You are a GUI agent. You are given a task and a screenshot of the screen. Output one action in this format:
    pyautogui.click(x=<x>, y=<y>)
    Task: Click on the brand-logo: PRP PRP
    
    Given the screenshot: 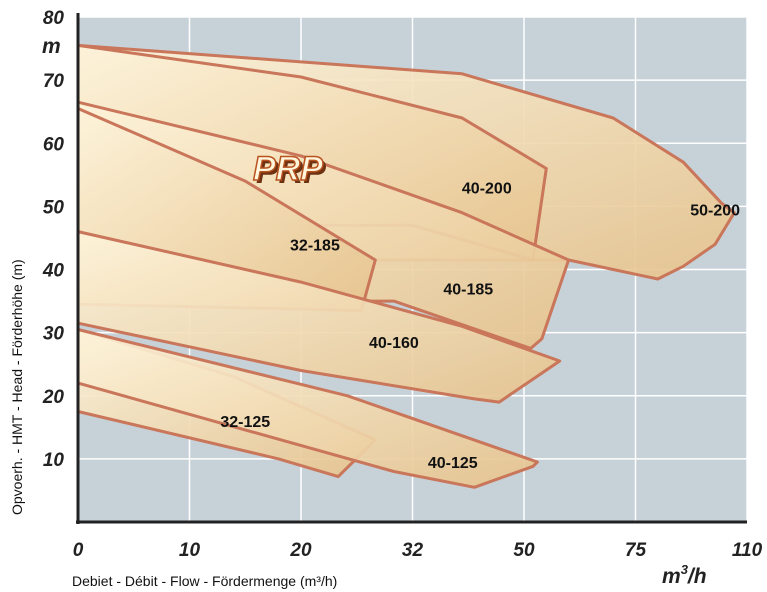 What is the action you would take?
    pyautogui.click(x=289, y=170)
    